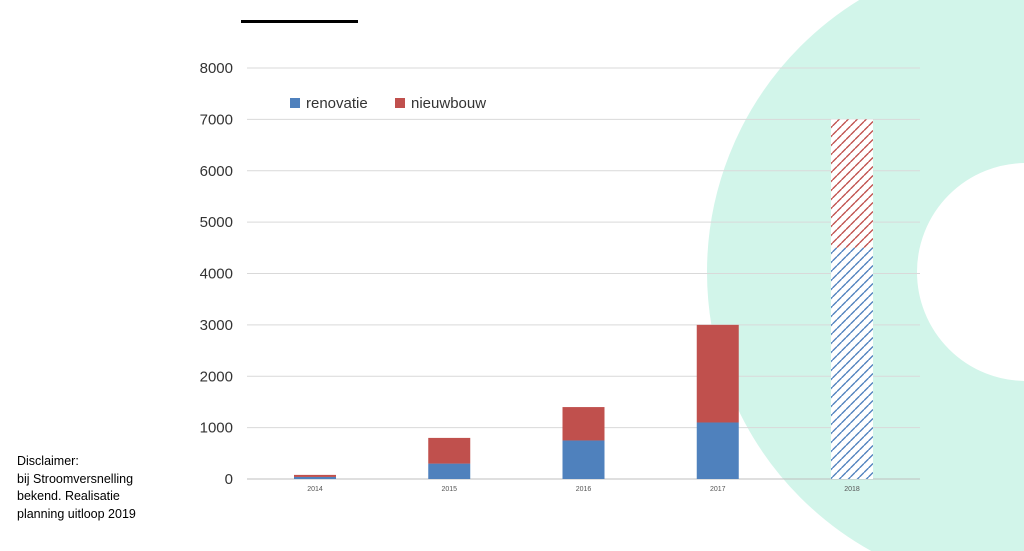  Describe the element at coordinates (295, 103) in the screenshot. I see `legend-swatch-renovatie` at that location.